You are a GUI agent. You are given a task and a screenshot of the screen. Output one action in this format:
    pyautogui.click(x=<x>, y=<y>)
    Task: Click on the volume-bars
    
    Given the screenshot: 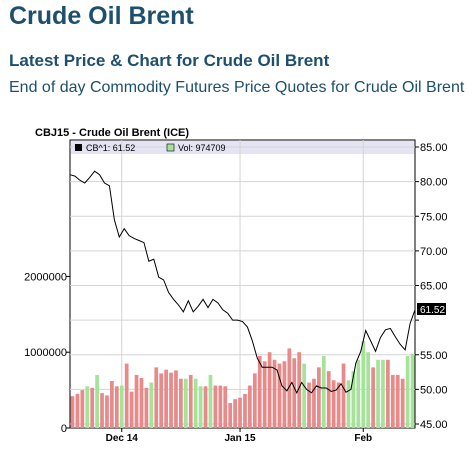 What is the action you would take?
    pyautogui.click(x=242, y=384)
    